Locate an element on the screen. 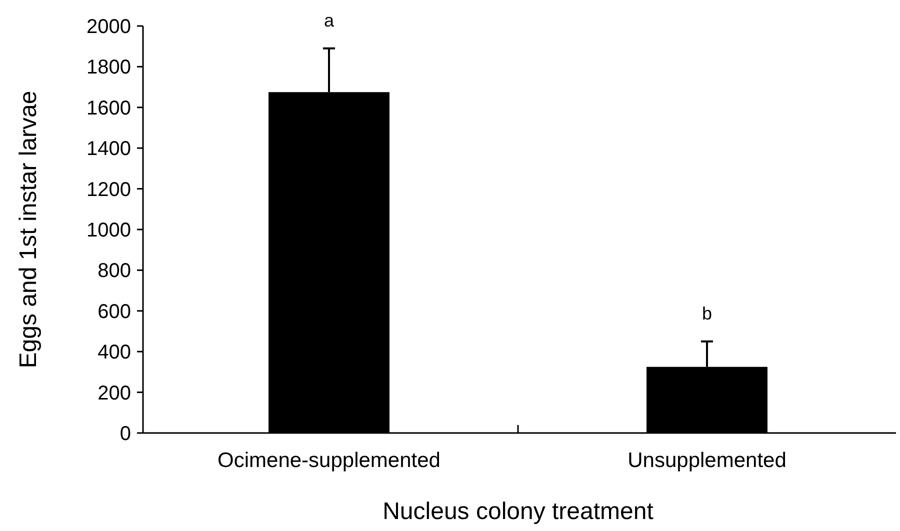 The height and width of the screenshot is (531, 900). y-tick-label: 1000 is located at coordinates (108, 231).